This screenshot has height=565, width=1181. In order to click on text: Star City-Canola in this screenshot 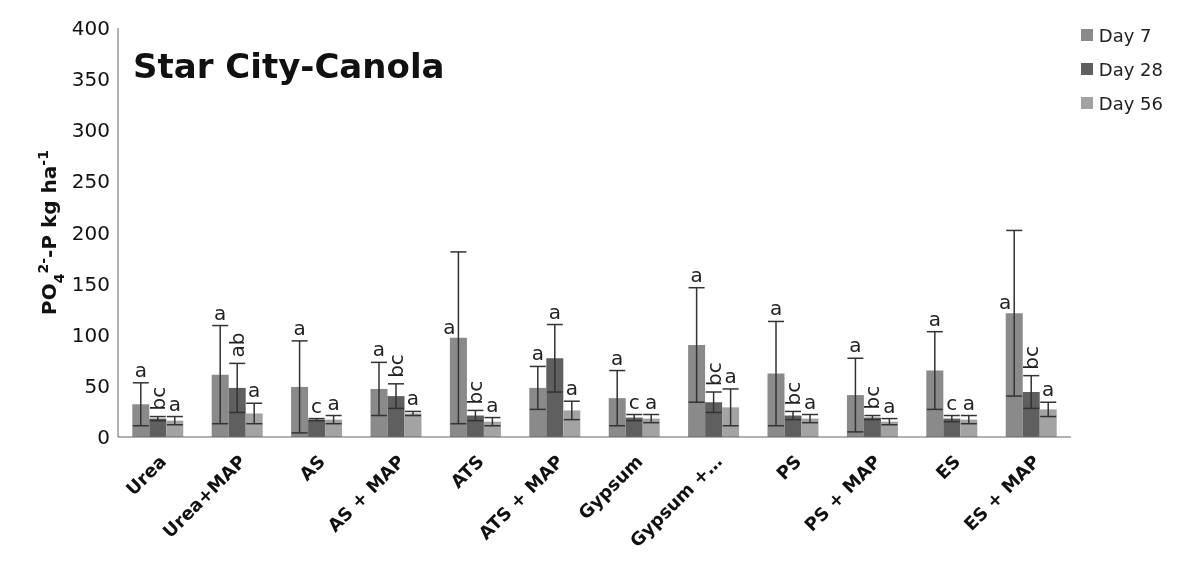, I will do `click(289, 66)`.